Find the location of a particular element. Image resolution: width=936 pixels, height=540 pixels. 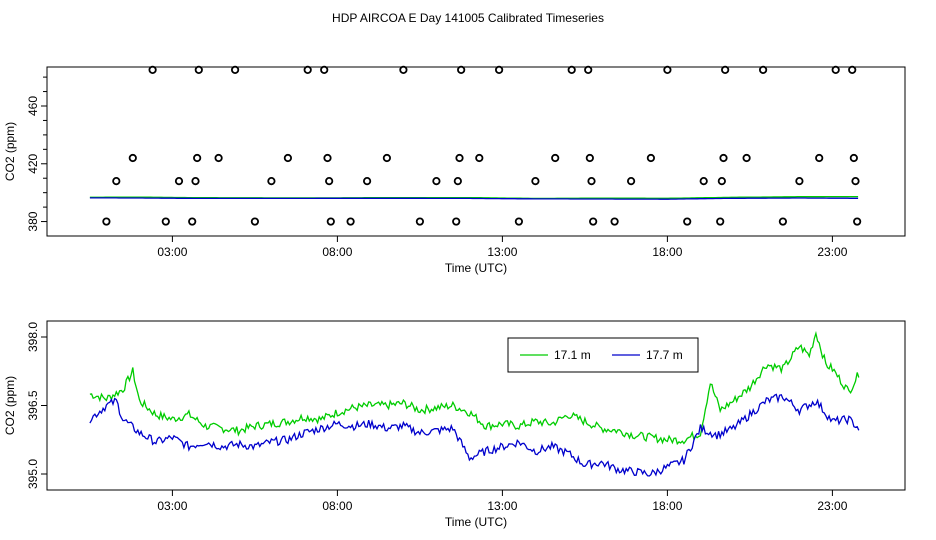

y-tick-label: 420 is located at coordinates (33, 163).